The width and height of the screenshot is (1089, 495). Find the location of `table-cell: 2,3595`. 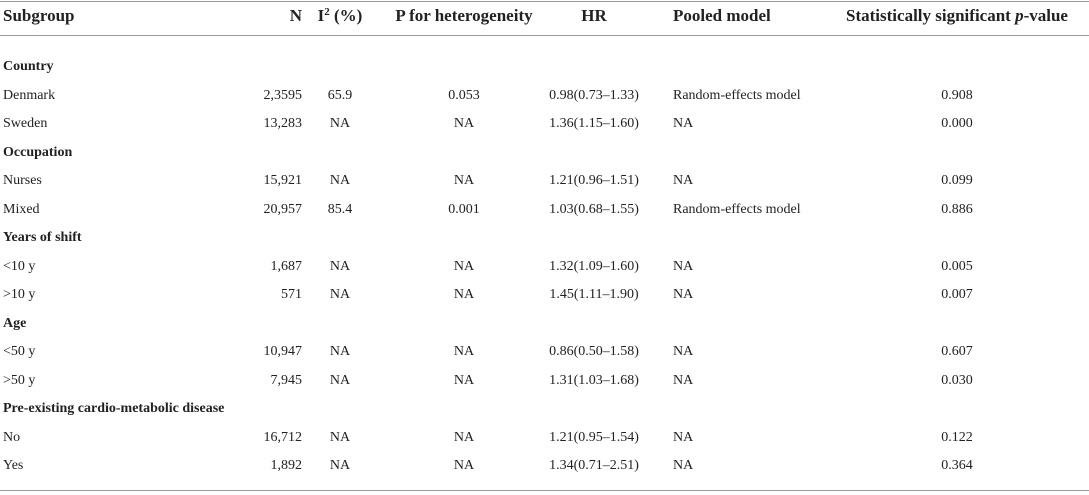

table-cell: 2,3595 is located at coordinates (283, 95).